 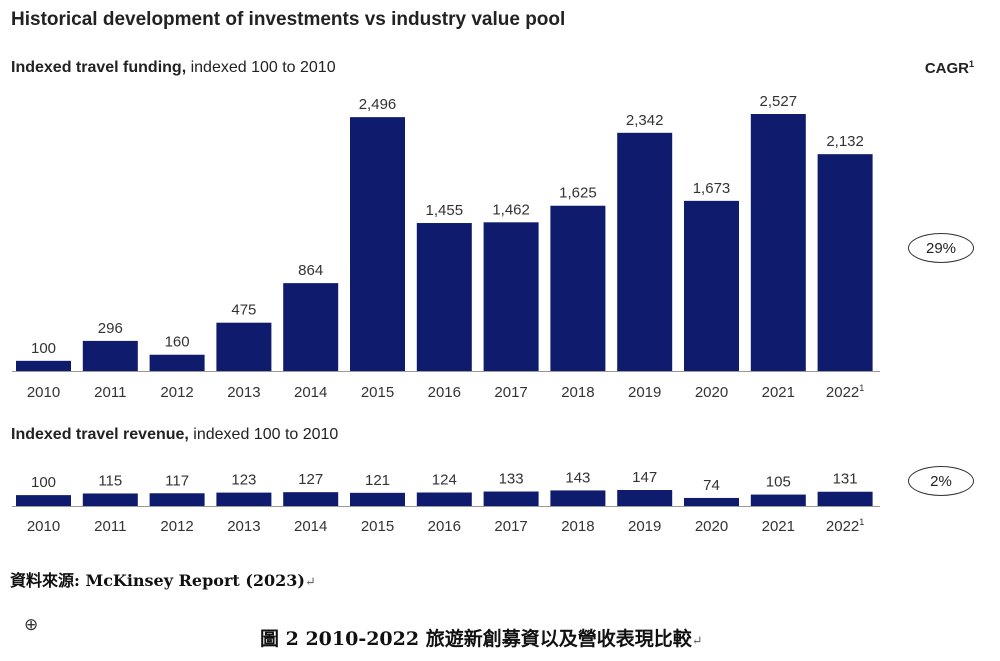 I want to click on revenue-tick-label: 20221, so click(x=845, y=526).